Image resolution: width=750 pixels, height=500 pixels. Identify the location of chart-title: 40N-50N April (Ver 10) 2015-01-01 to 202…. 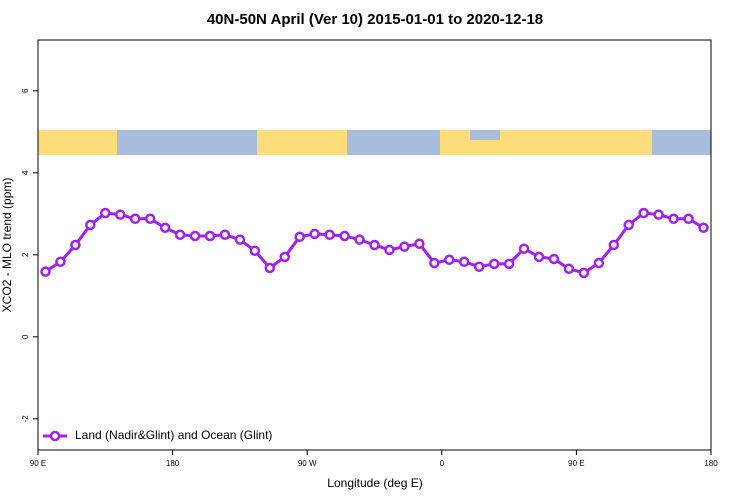
(375, 19).